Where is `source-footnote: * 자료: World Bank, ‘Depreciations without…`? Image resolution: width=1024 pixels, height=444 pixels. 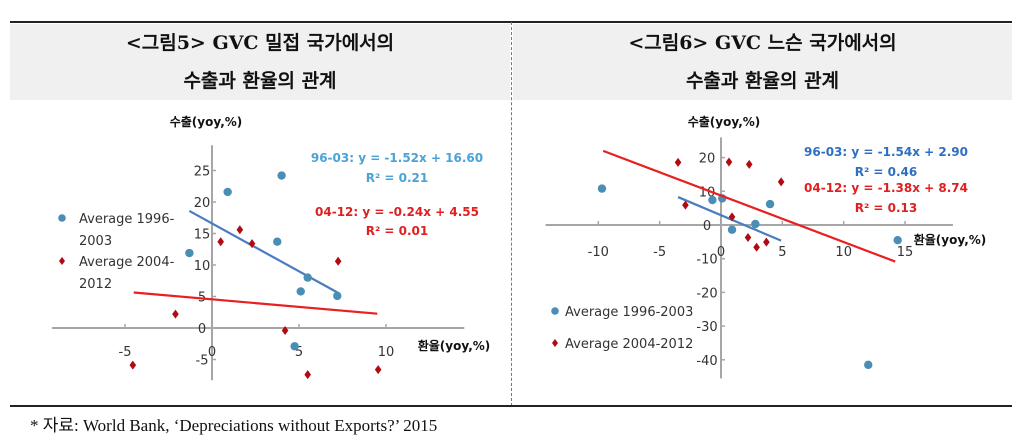
source-footnote: * 자료: World Bank, ‘Depreciations without… is located at coordinates (234, 425).